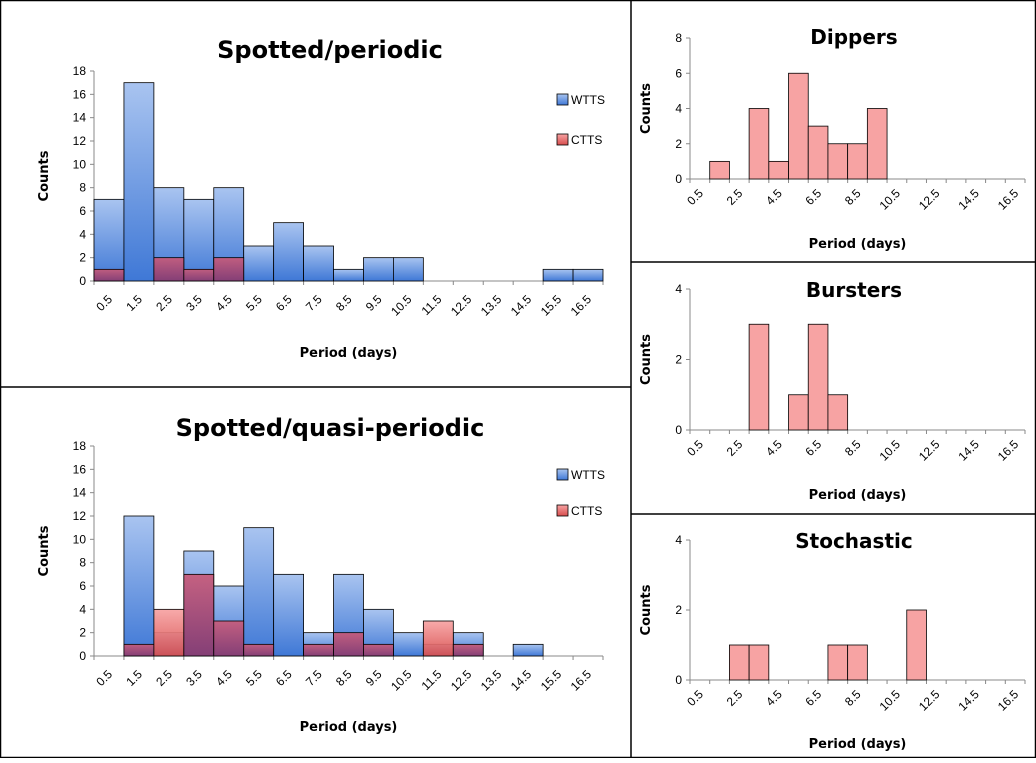  Describe the element at coordinates (80, 493) in the screenshot. I see `y-tick-label: 14` at that location.